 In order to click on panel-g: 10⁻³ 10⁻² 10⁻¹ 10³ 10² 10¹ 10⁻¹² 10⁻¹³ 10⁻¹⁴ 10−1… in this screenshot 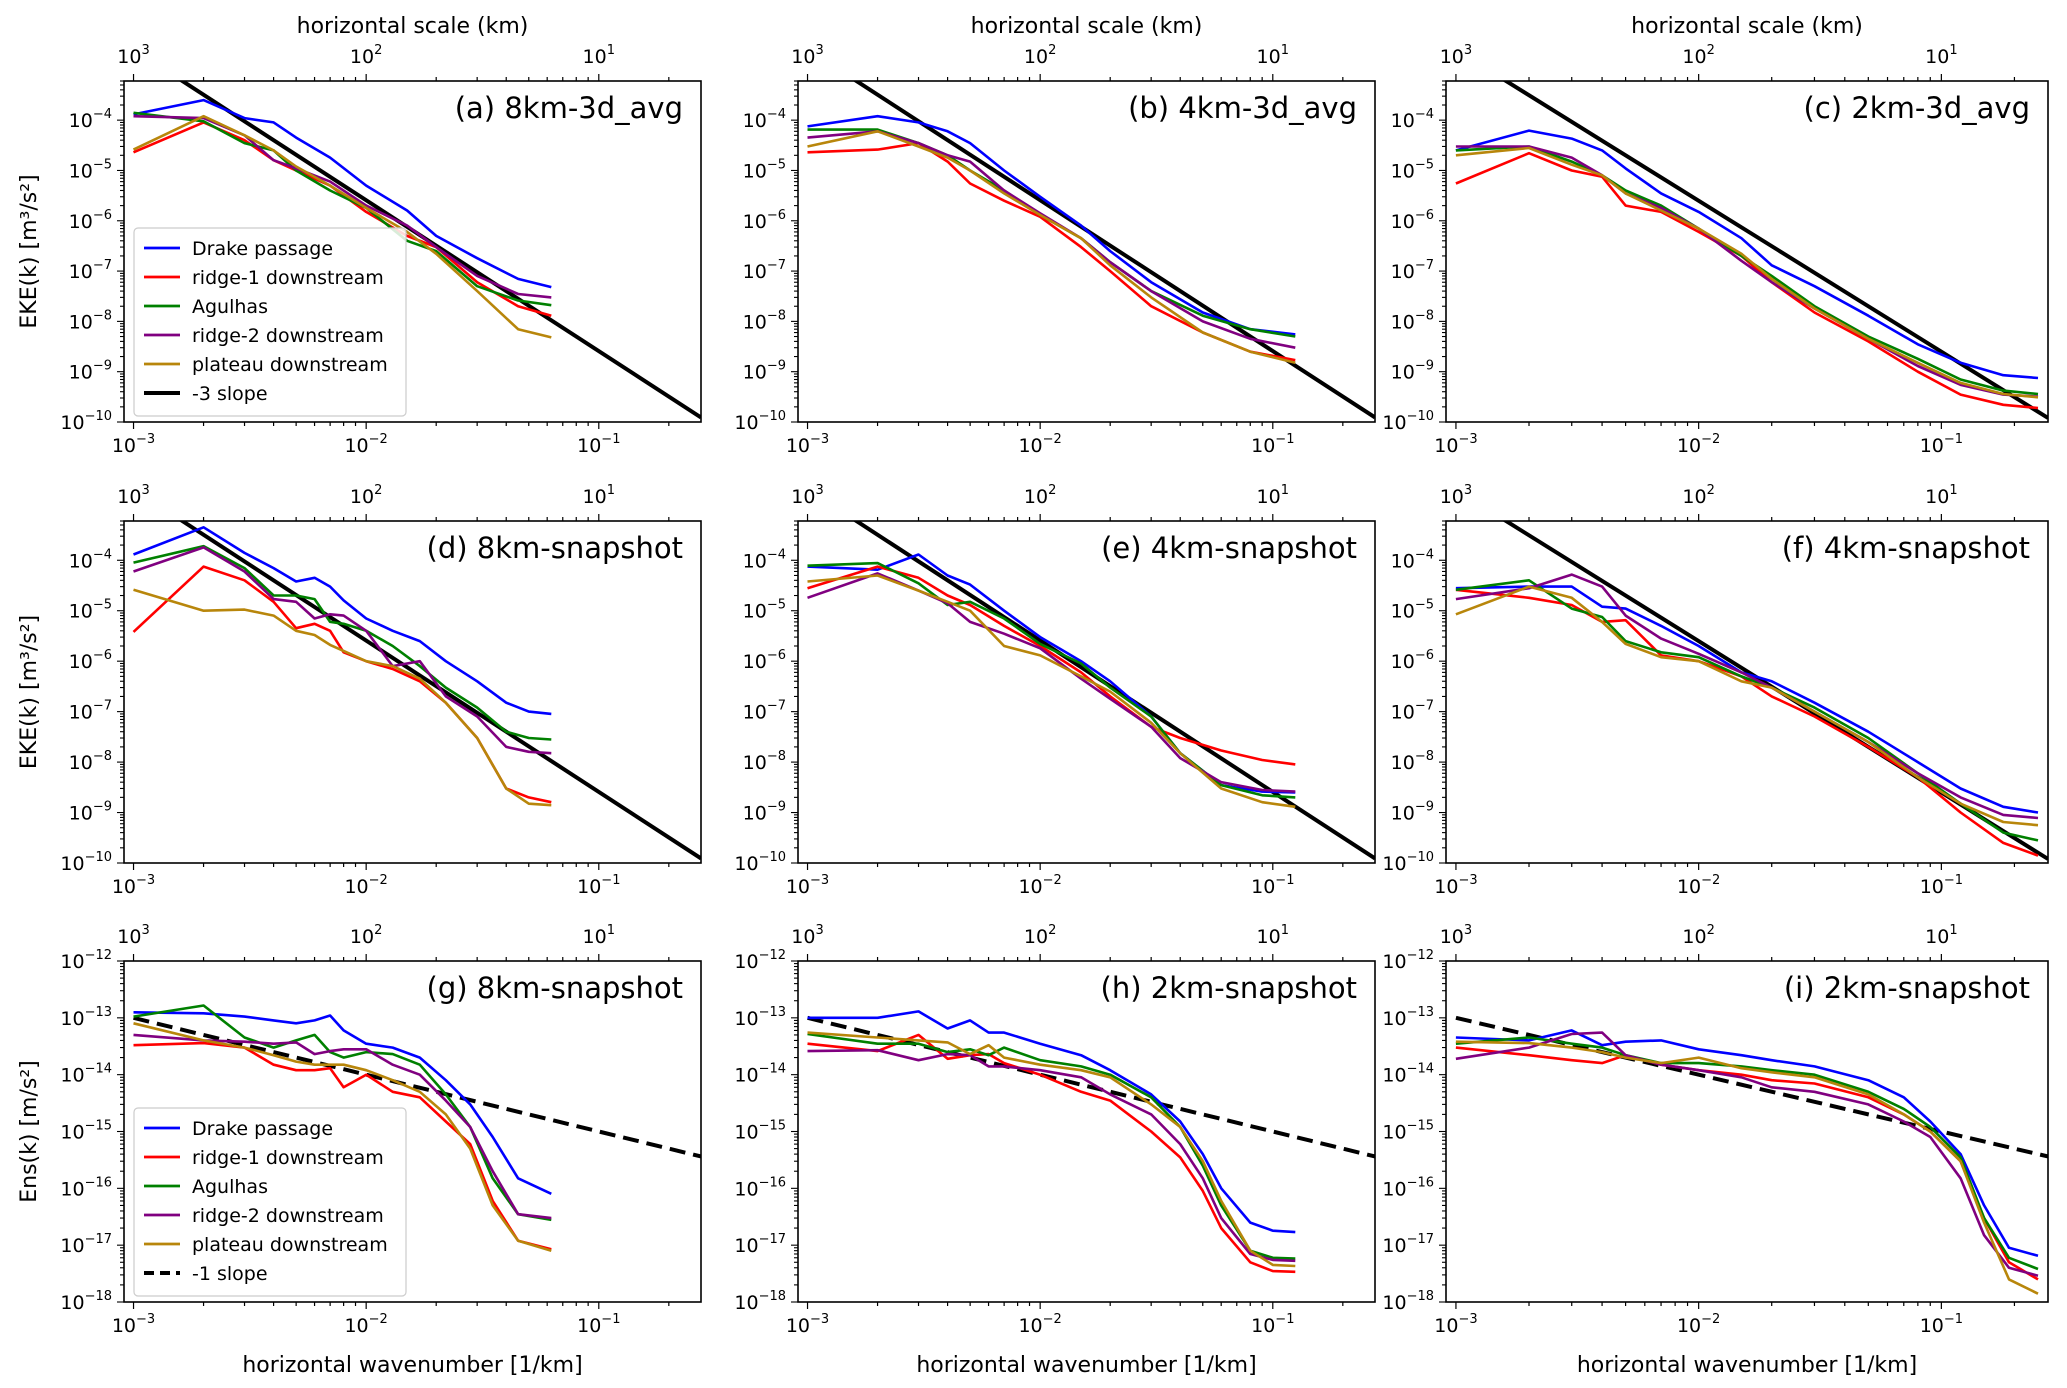, I will do `click(359, 1150)`.